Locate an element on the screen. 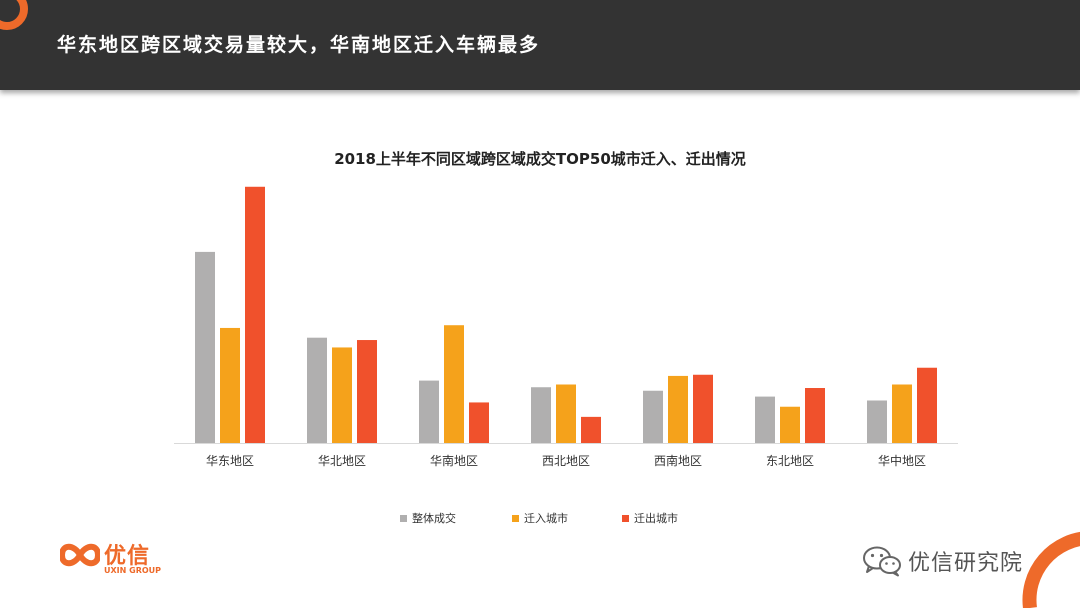  x-tick-label: 西北地区 is located at coordinates (566, 461).